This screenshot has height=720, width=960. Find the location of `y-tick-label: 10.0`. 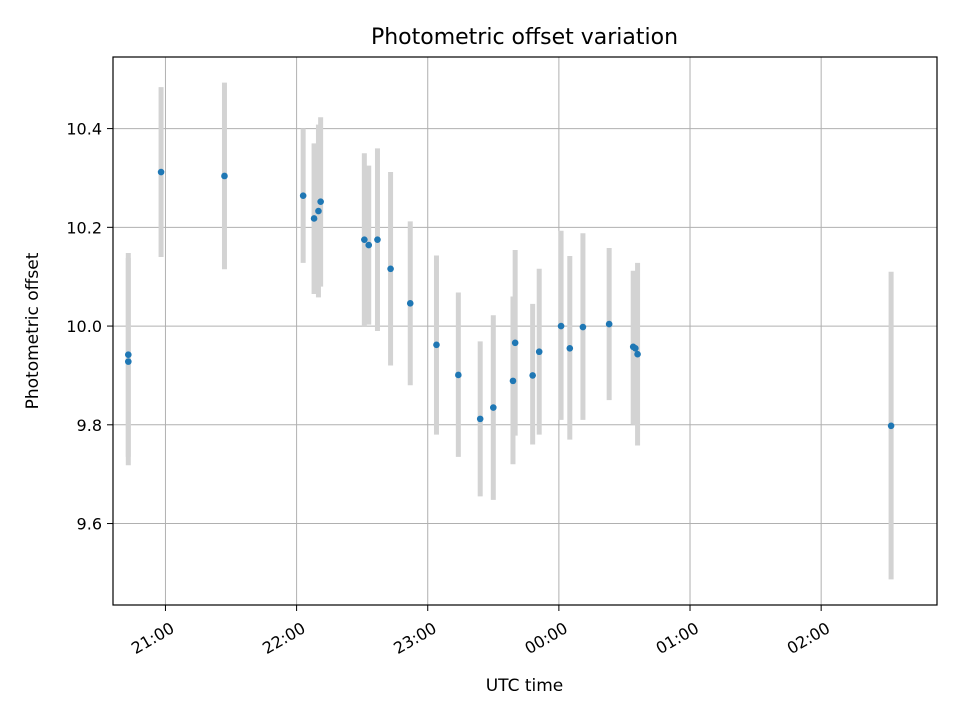

y-tick-label: 10.0 is located at coordinates (84, 326).